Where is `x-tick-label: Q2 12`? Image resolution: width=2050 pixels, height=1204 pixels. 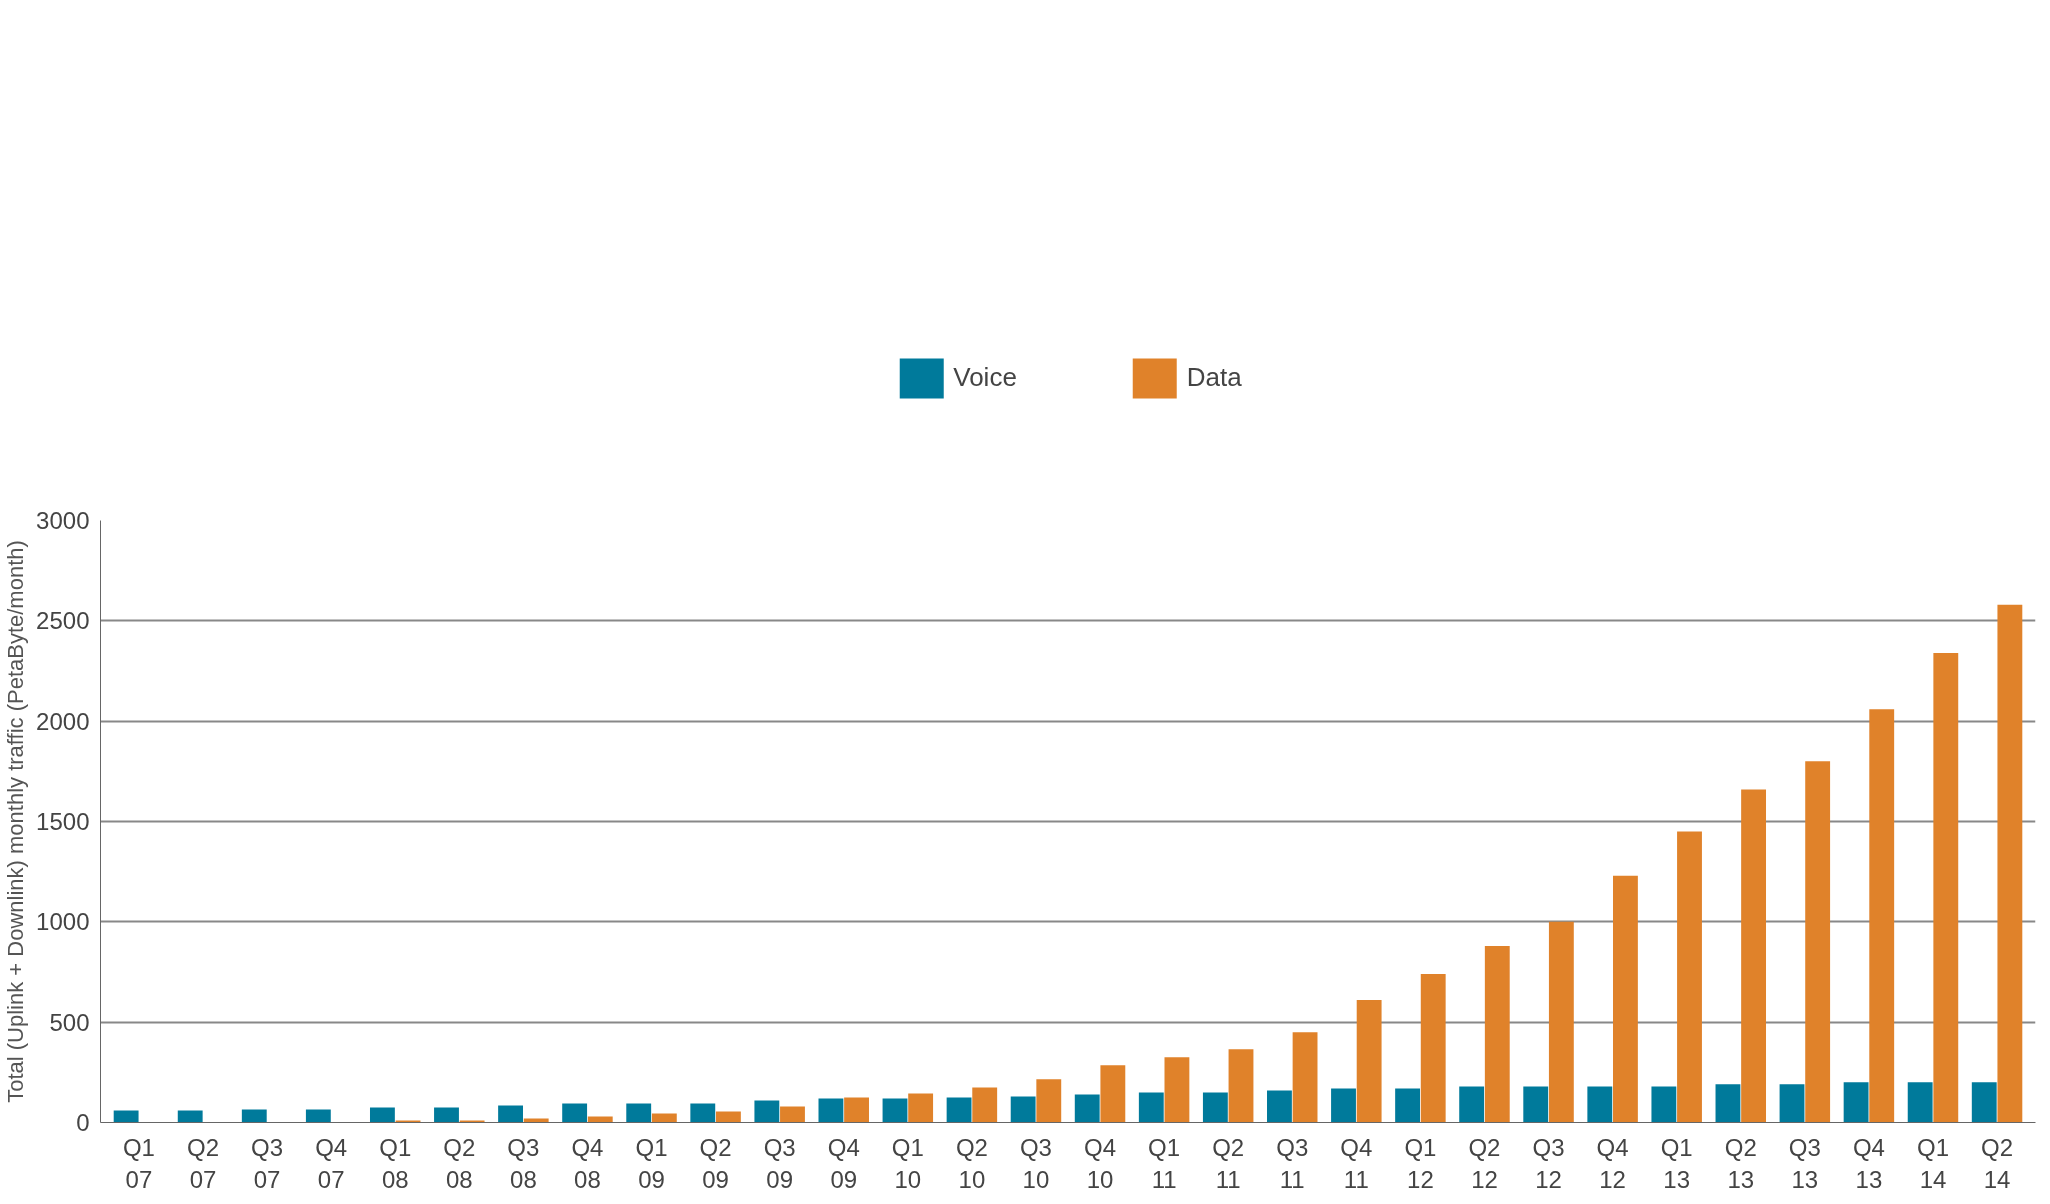
x-tick-label: Q2 12 is located at coordinates (1484, 1163).